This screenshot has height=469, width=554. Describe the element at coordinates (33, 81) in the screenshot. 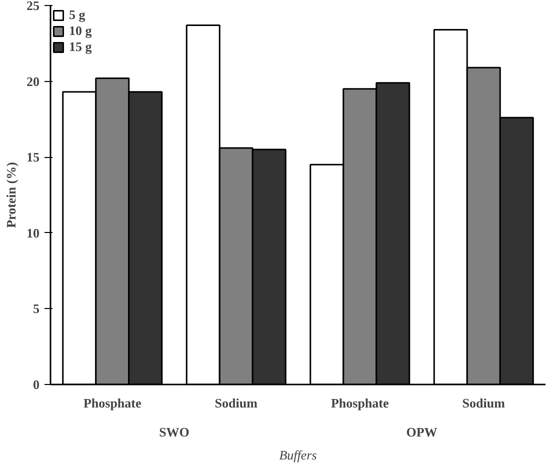

I see `y-tick-label: 20` at that location.